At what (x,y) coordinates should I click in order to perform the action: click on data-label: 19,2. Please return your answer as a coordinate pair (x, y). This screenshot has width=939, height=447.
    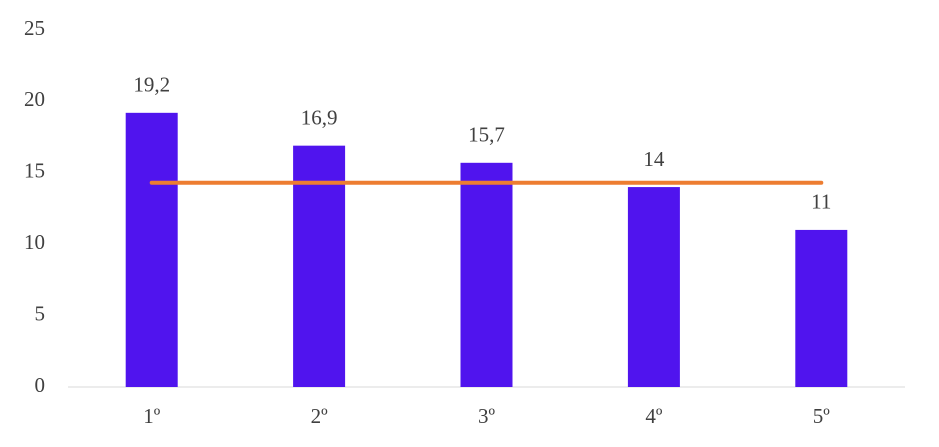
    Looking at the image, I should click on (151, 85).